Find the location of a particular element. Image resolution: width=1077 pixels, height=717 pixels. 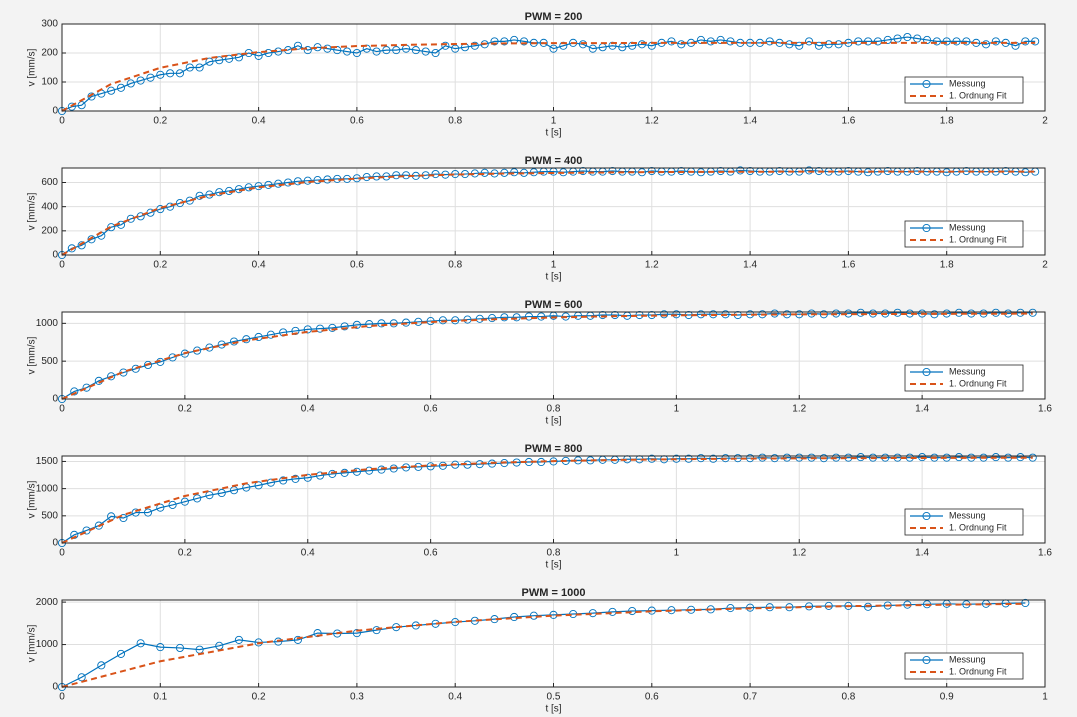

chart-title: PWM = 400 is located at coordinates (554, 161).